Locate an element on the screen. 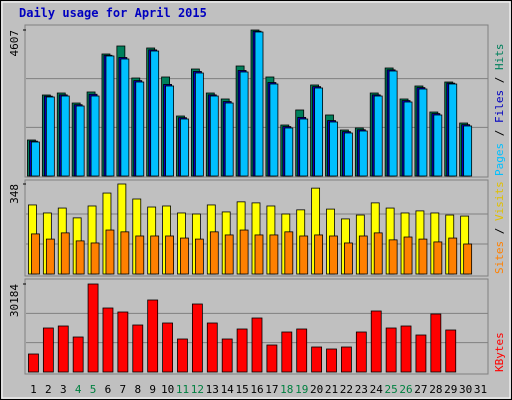 Image resolution: width=512 pixels, height=400 pixels. legend-entry: Pages is located at coordinates (499, 159).